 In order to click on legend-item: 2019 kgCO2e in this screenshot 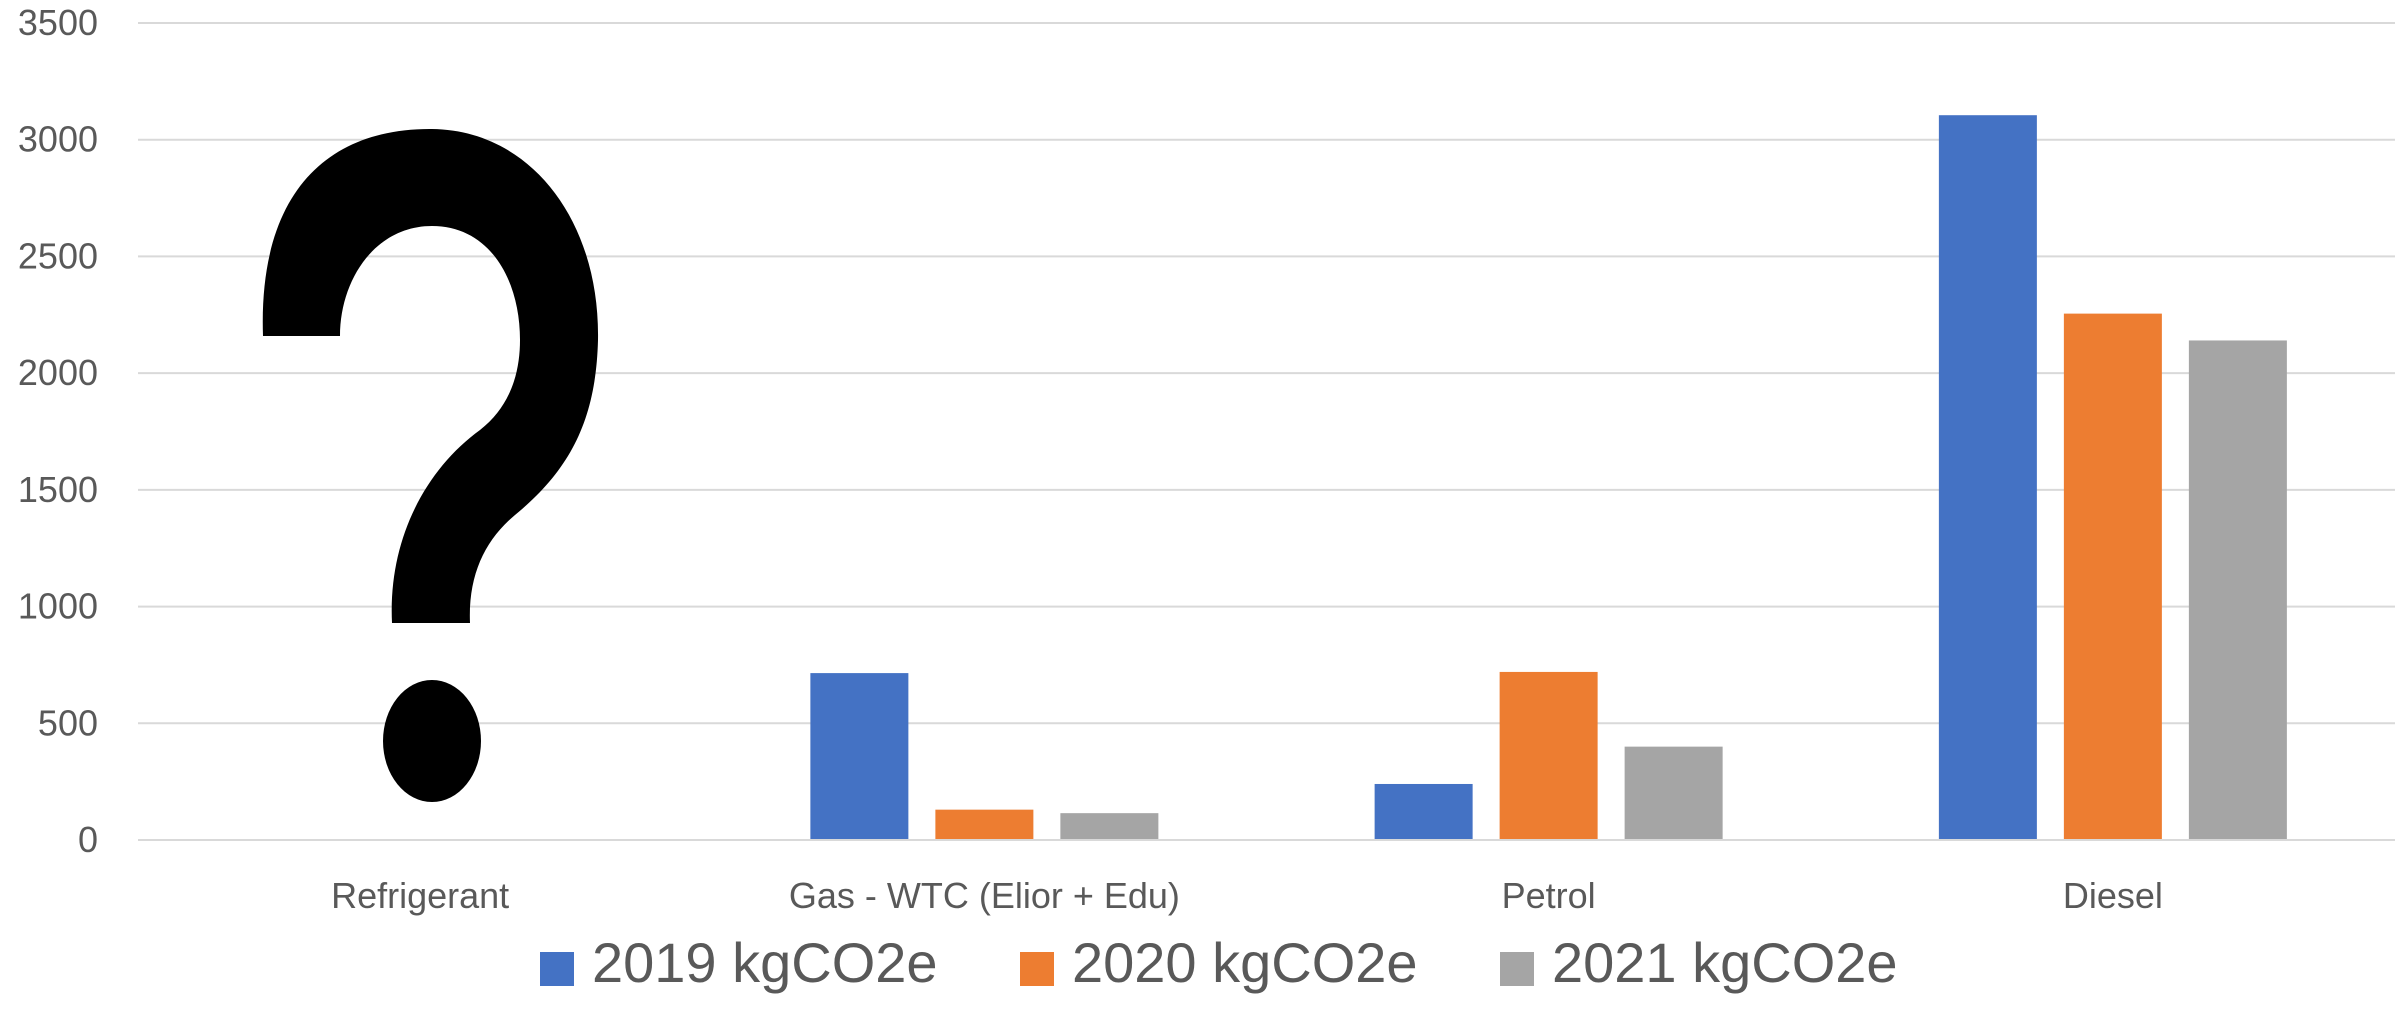, I will do `click(739, 962)`.